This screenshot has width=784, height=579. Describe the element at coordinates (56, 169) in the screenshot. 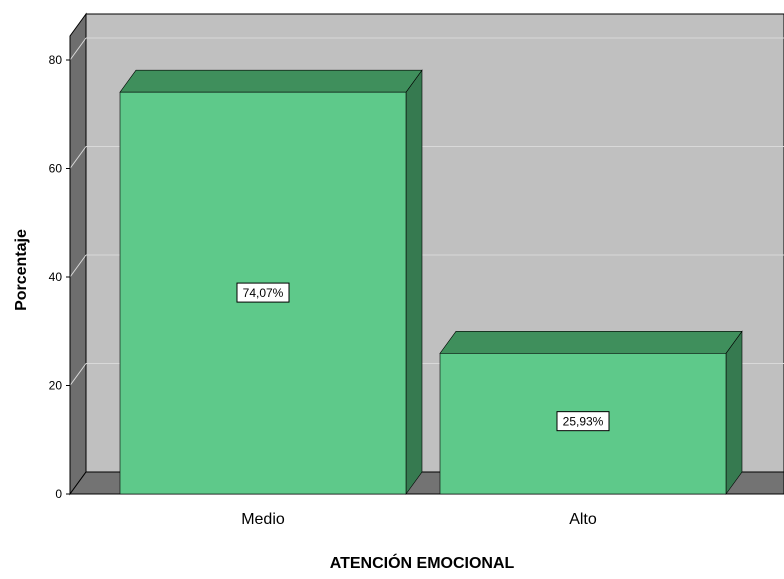

I see `y-tick-label: 60` at that location.